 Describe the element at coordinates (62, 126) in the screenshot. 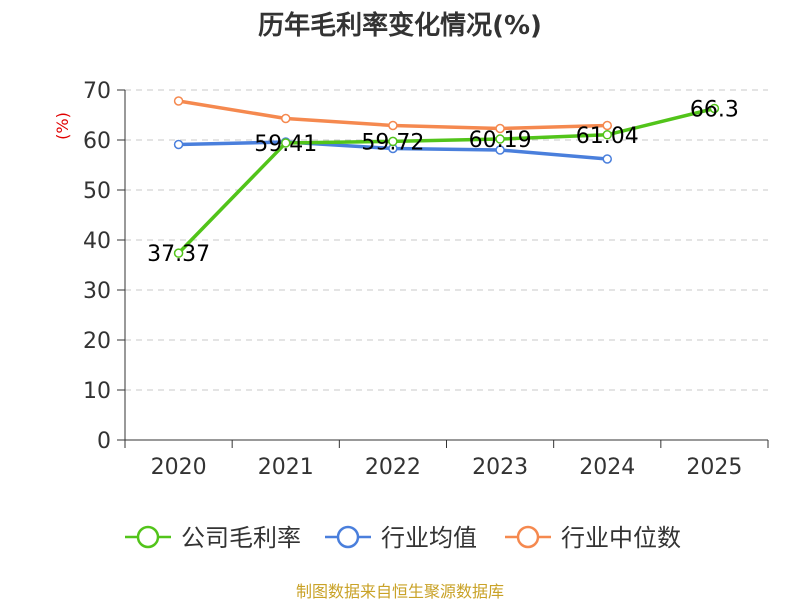

I see `y-axis-unit-label: (%)` at that location.